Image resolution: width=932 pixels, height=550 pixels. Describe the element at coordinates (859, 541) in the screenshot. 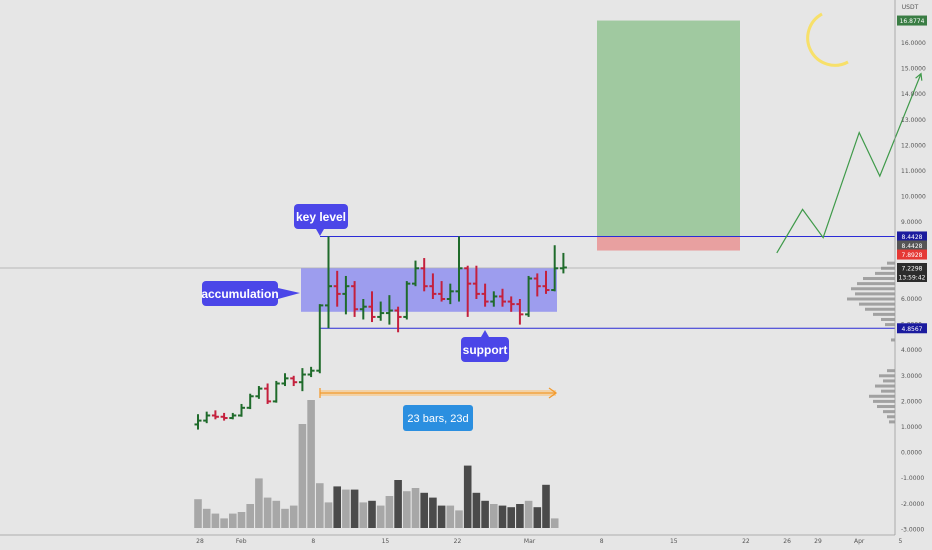

I see `x-tick-label: Apr` at that location.